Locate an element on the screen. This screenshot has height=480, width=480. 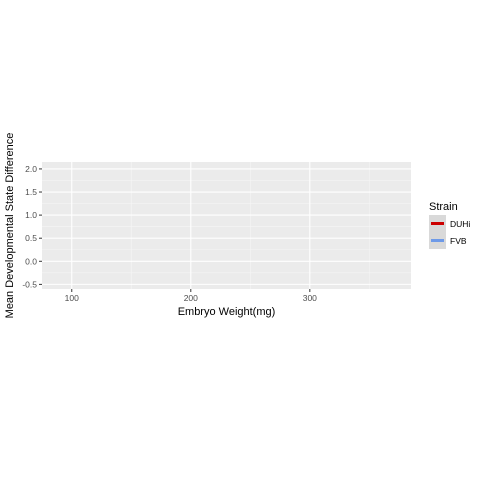
y-tick-label: -0.5 is located at coordinates (29, 284).